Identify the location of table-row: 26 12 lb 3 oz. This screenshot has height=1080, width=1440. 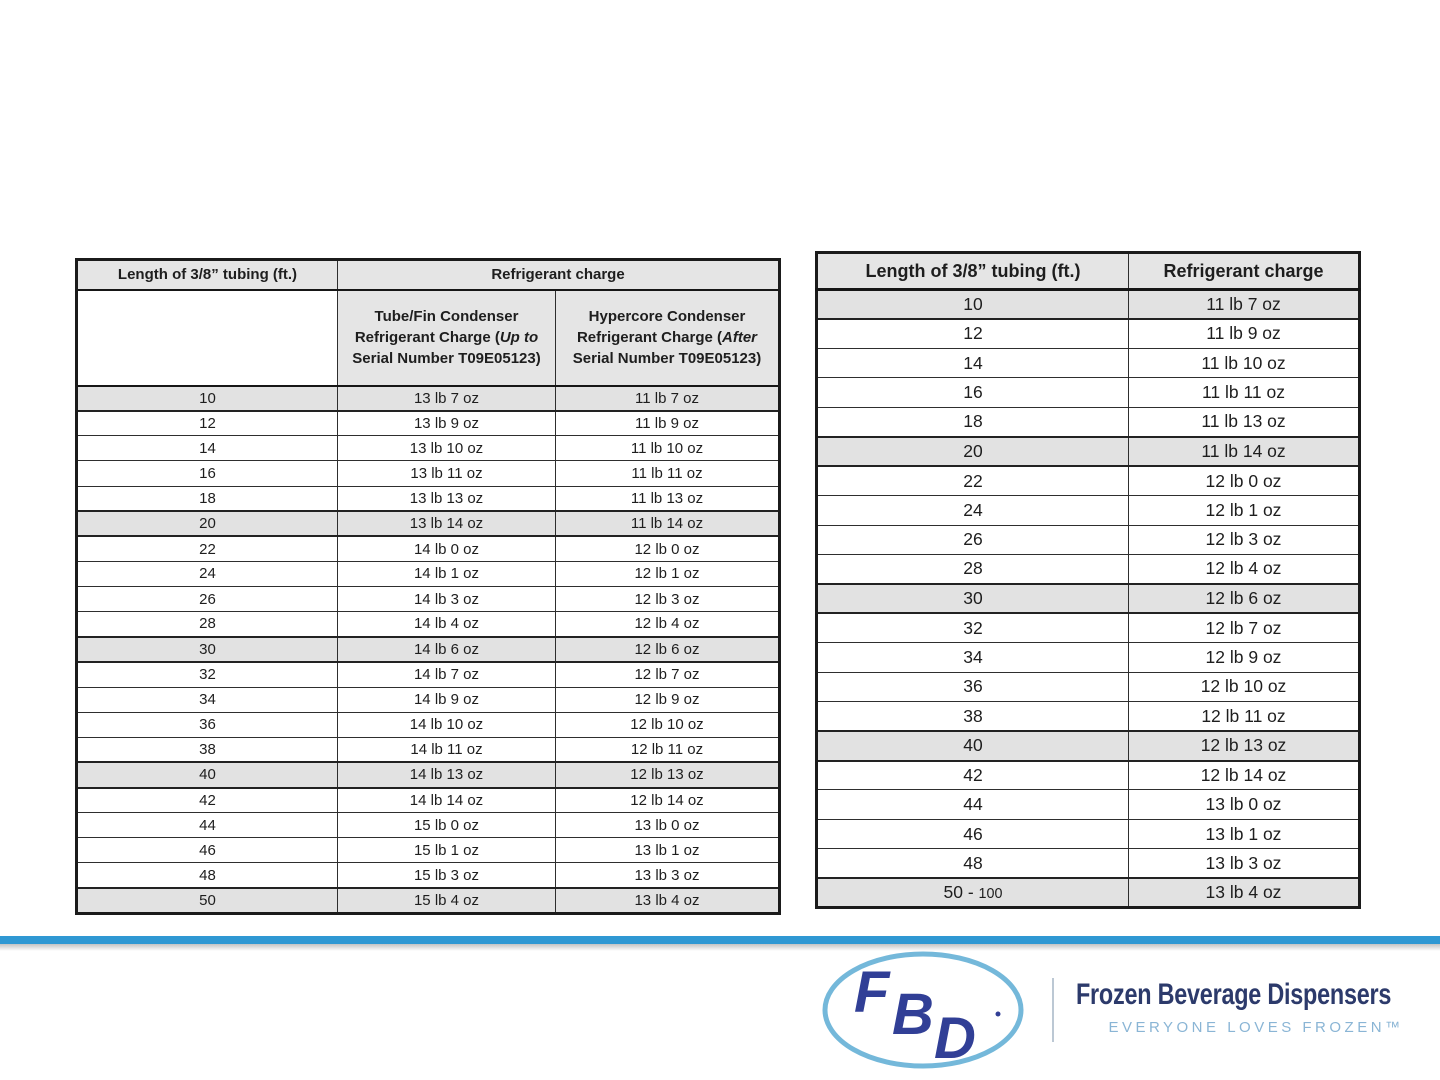
(1088, 539).